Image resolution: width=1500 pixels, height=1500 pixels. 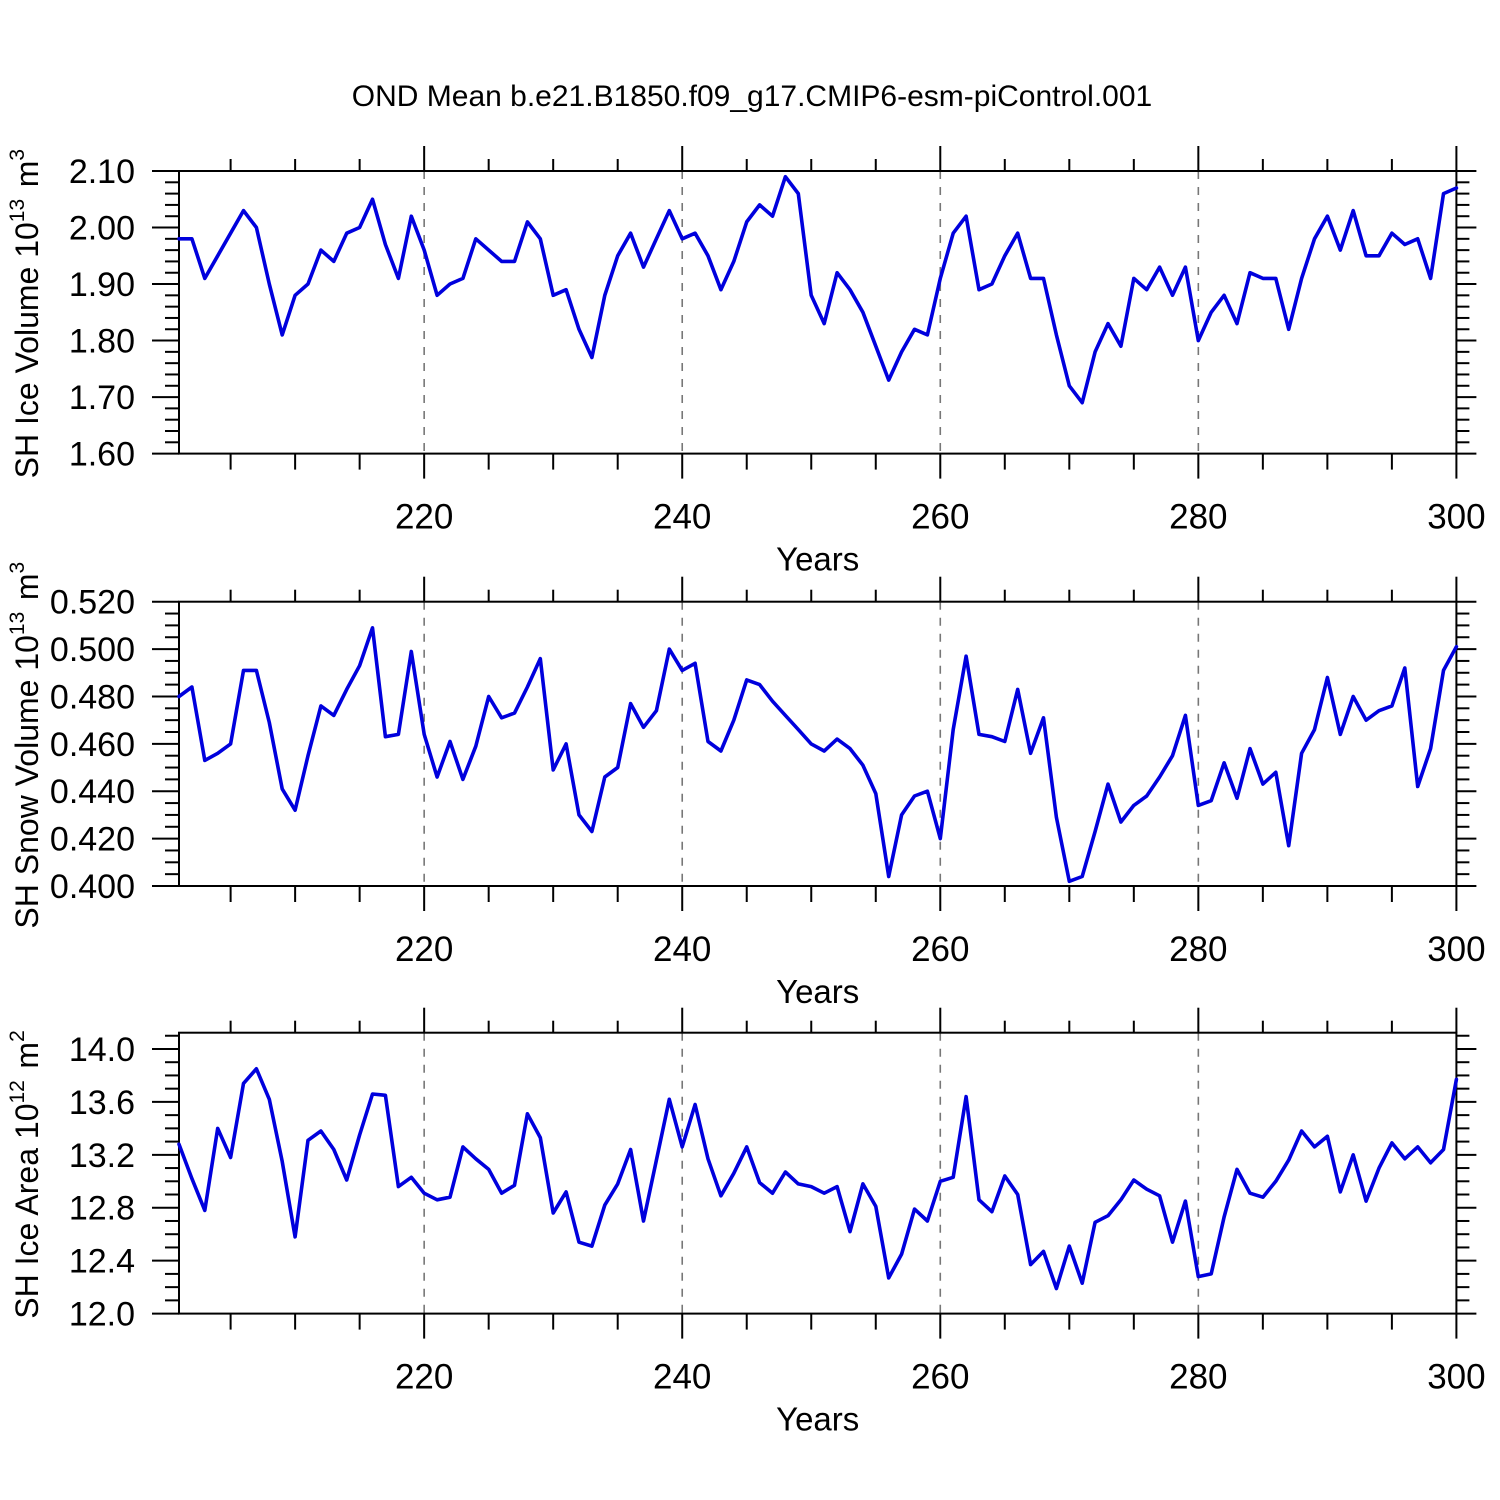 I want to click on y-tick-label: 2.00, so click(x=102, y=229).